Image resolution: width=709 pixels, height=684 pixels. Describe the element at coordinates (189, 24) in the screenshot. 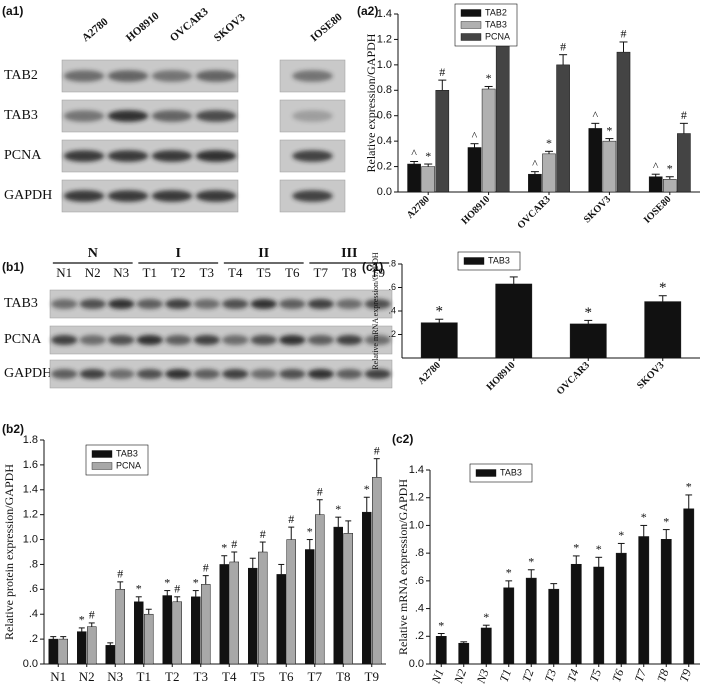

I see `lane-label: OVCAR3` at that location.